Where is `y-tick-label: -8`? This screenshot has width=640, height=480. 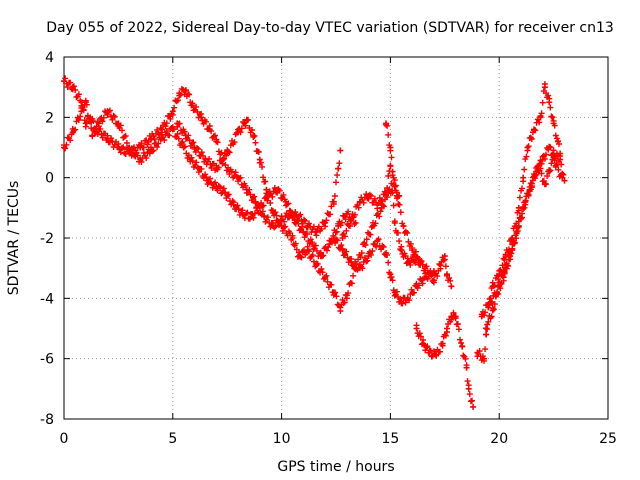
y-tick-label: -8 is located at coordinates (47, 420).